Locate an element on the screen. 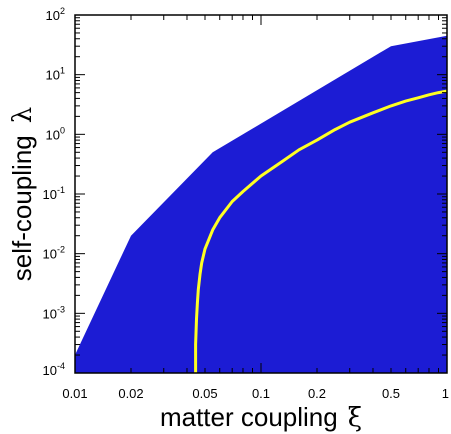 The height and width of the screenshot is (434, 451). y-tick-label: 10¹ is located at coordinates (55, 74).